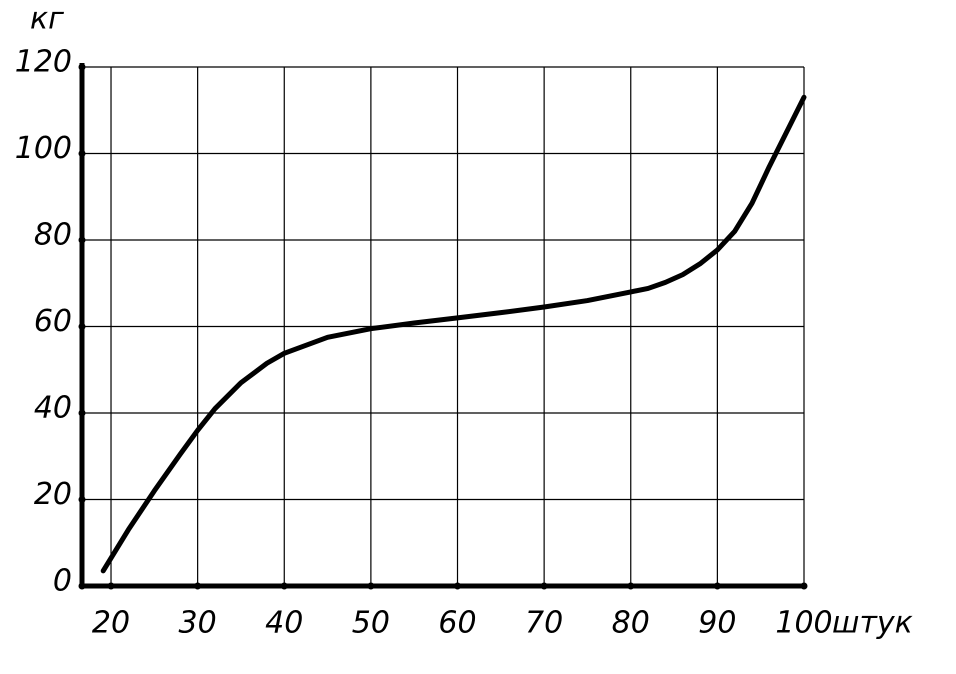 The image size is (956, 674). What do you see at coordinates (631, 623) in the screenshot?
I see `x-tick-label: 80` at bounding box center [631, 623].